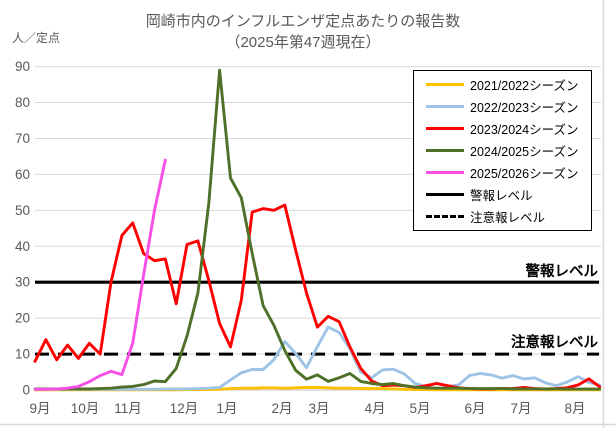  Describe the element at coordinates (374, 408) in the screenshot. I see `x-month-label-8: 4月` at that location.